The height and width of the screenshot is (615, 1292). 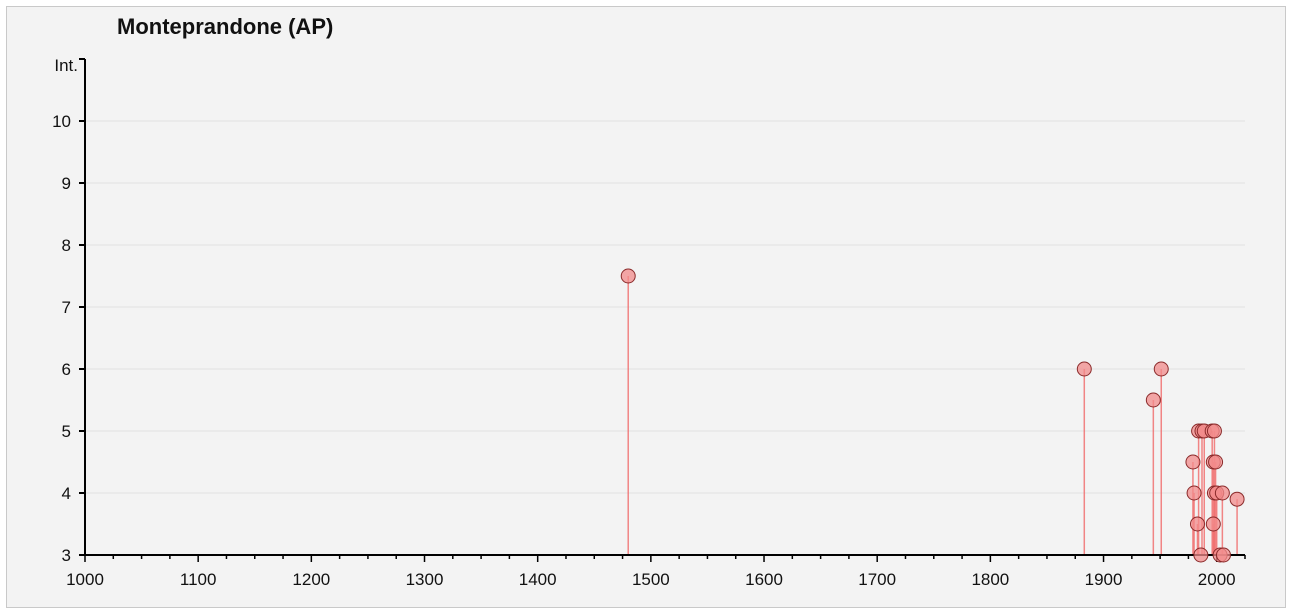 I want to click on x-tick-label: 1500, so click(x=651, y=579).